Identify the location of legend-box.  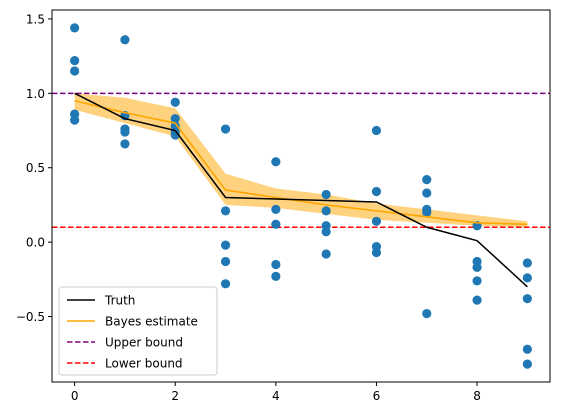
(138, 331).